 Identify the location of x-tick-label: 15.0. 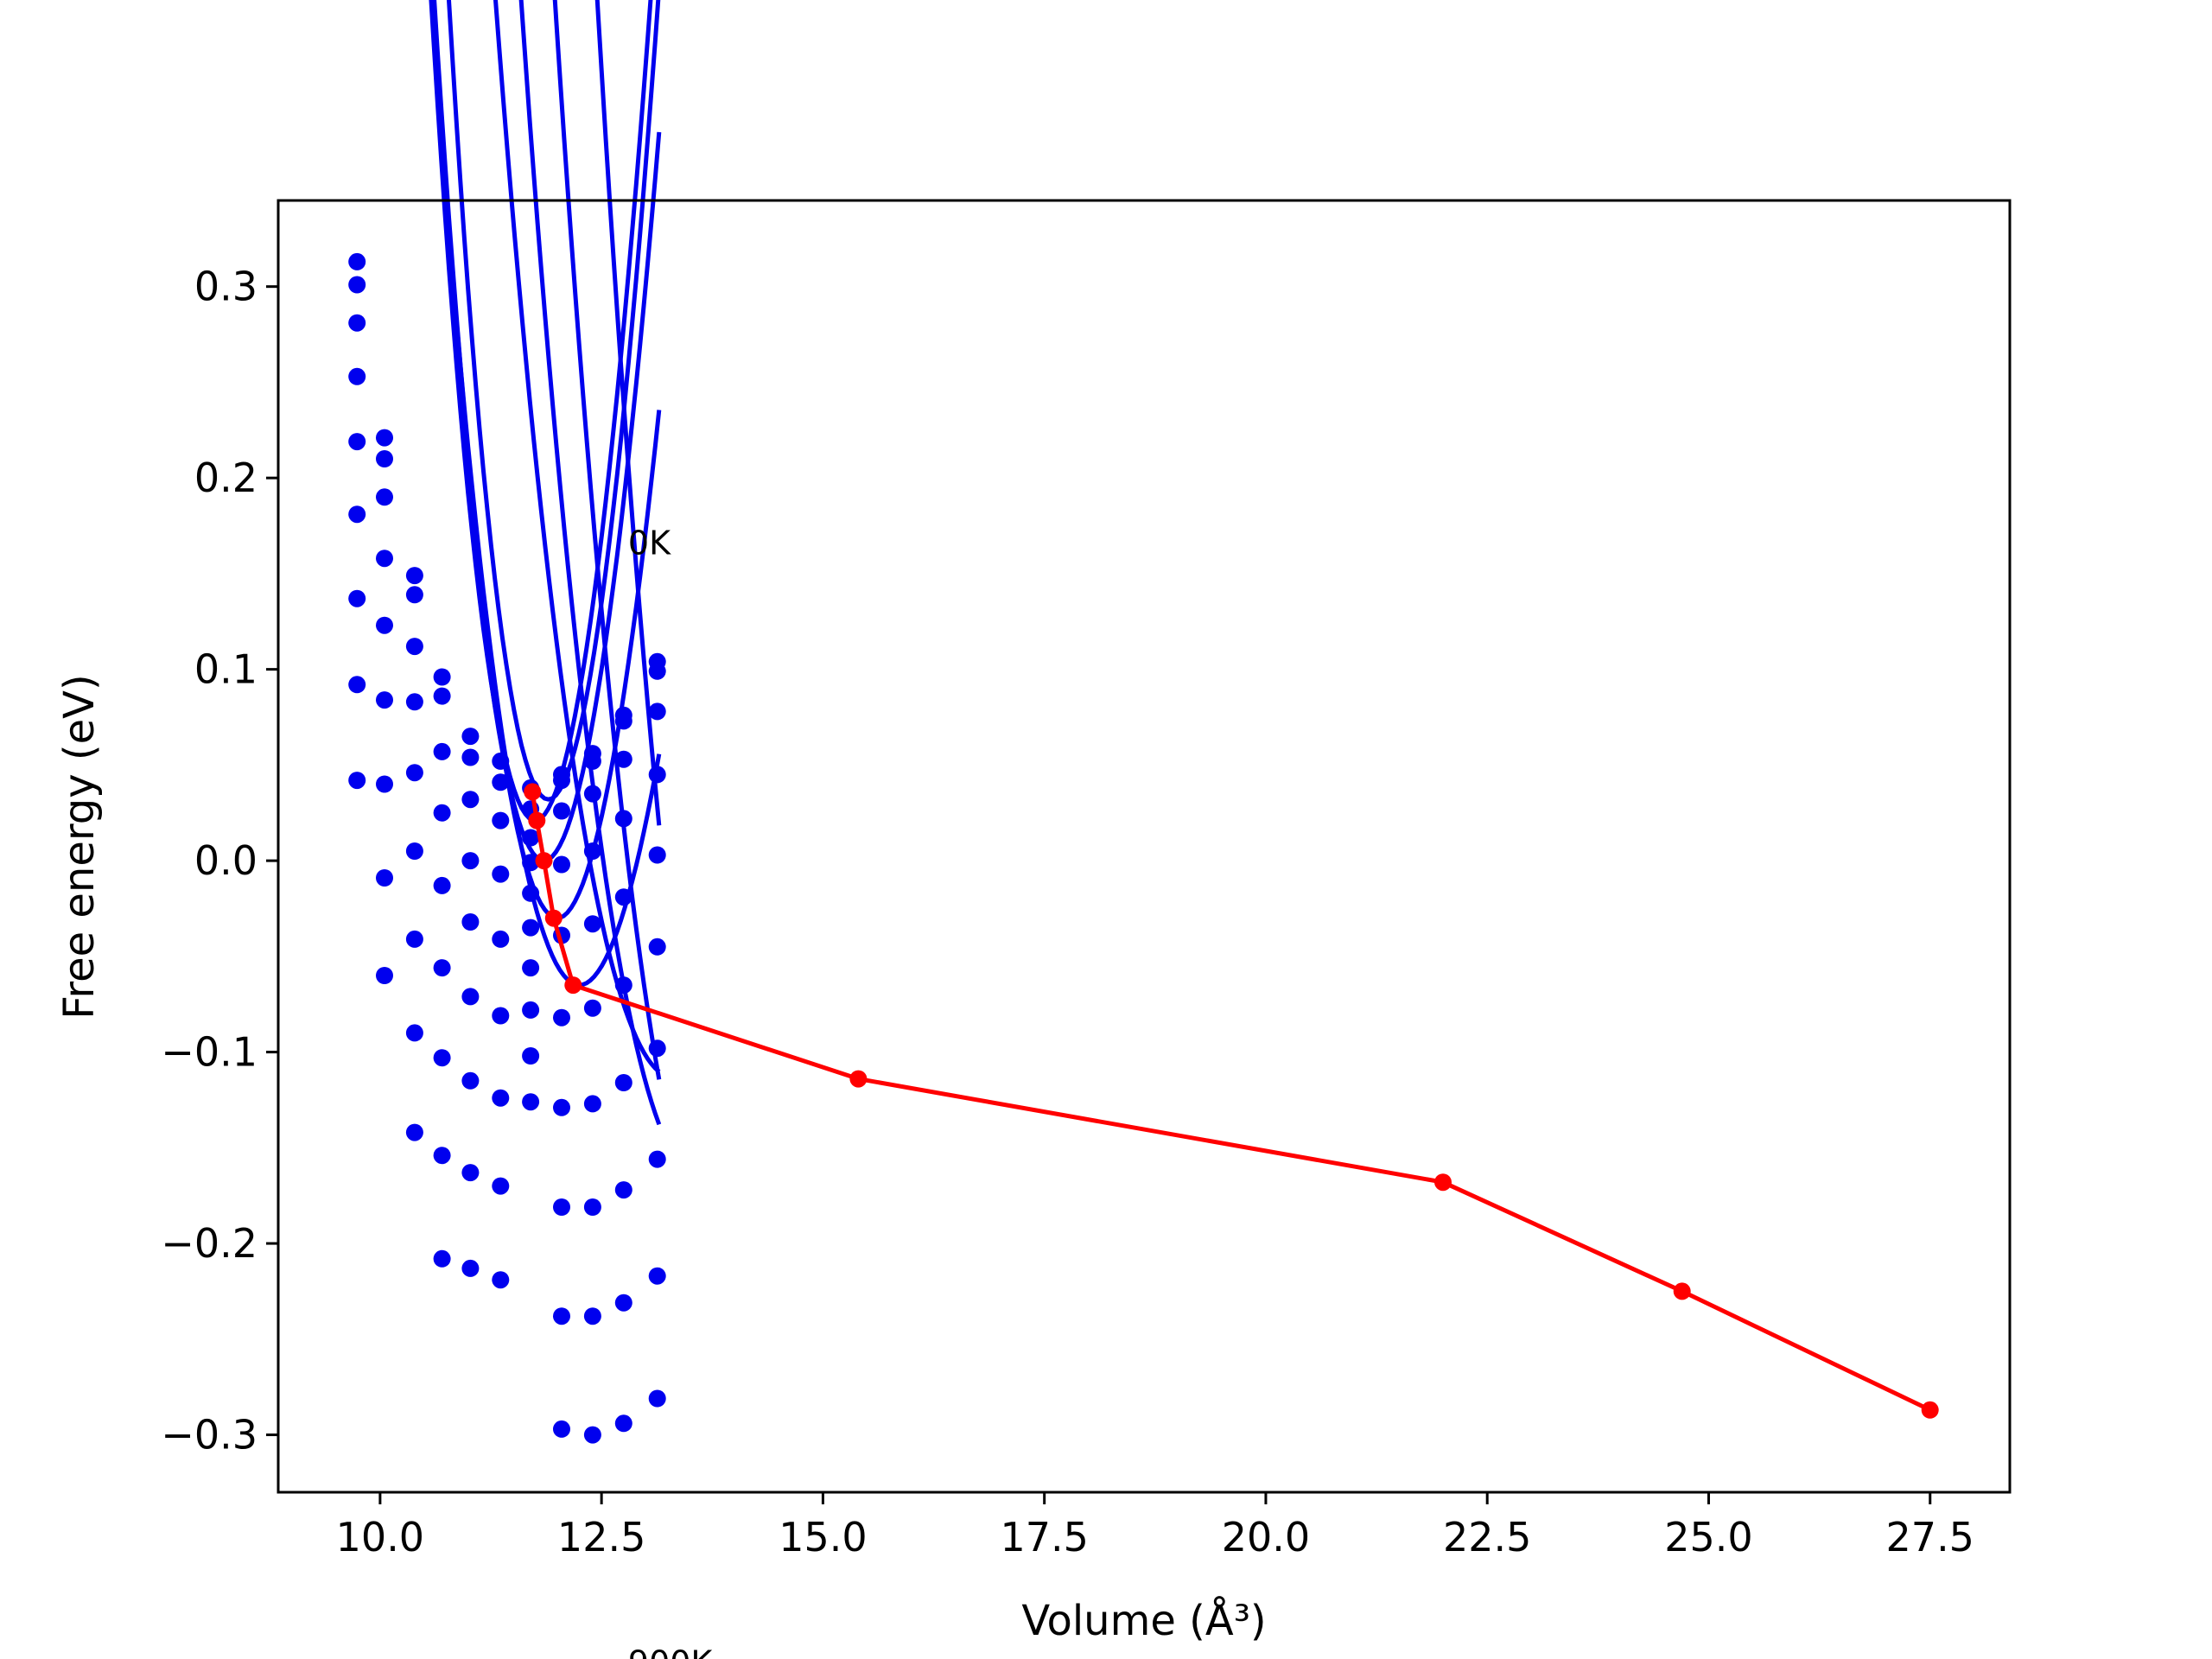
(823, 1537).